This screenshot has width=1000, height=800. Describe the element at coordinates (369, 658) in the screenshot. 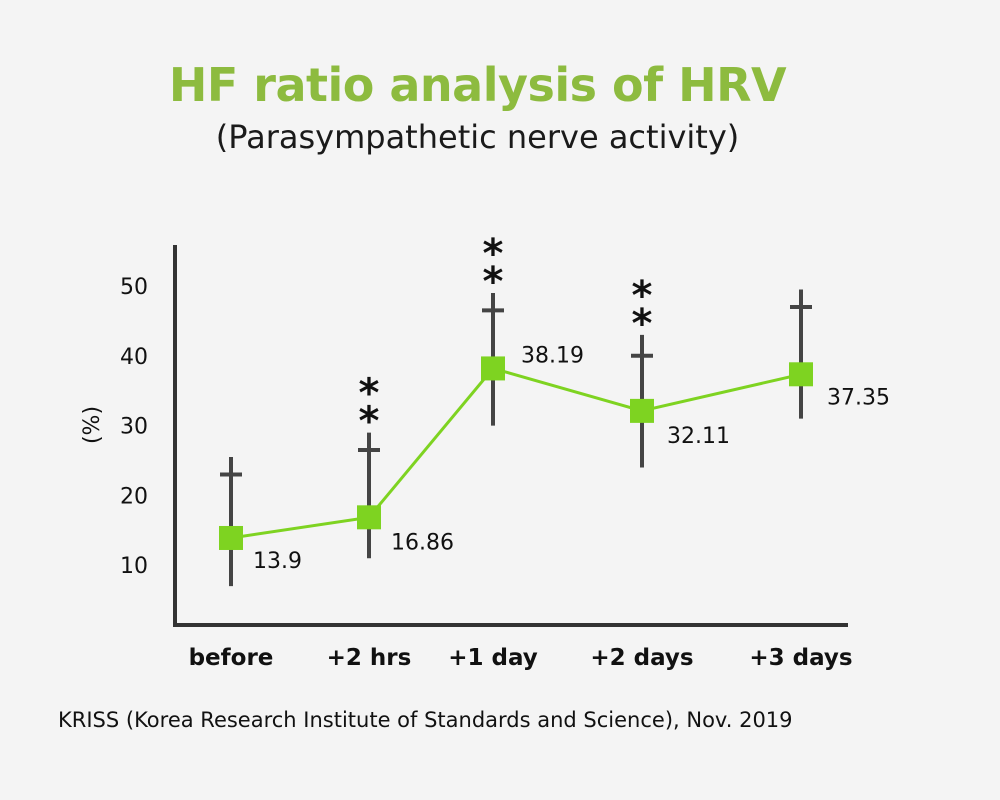

I see `x-tick-label: +2 hrs` at that location.